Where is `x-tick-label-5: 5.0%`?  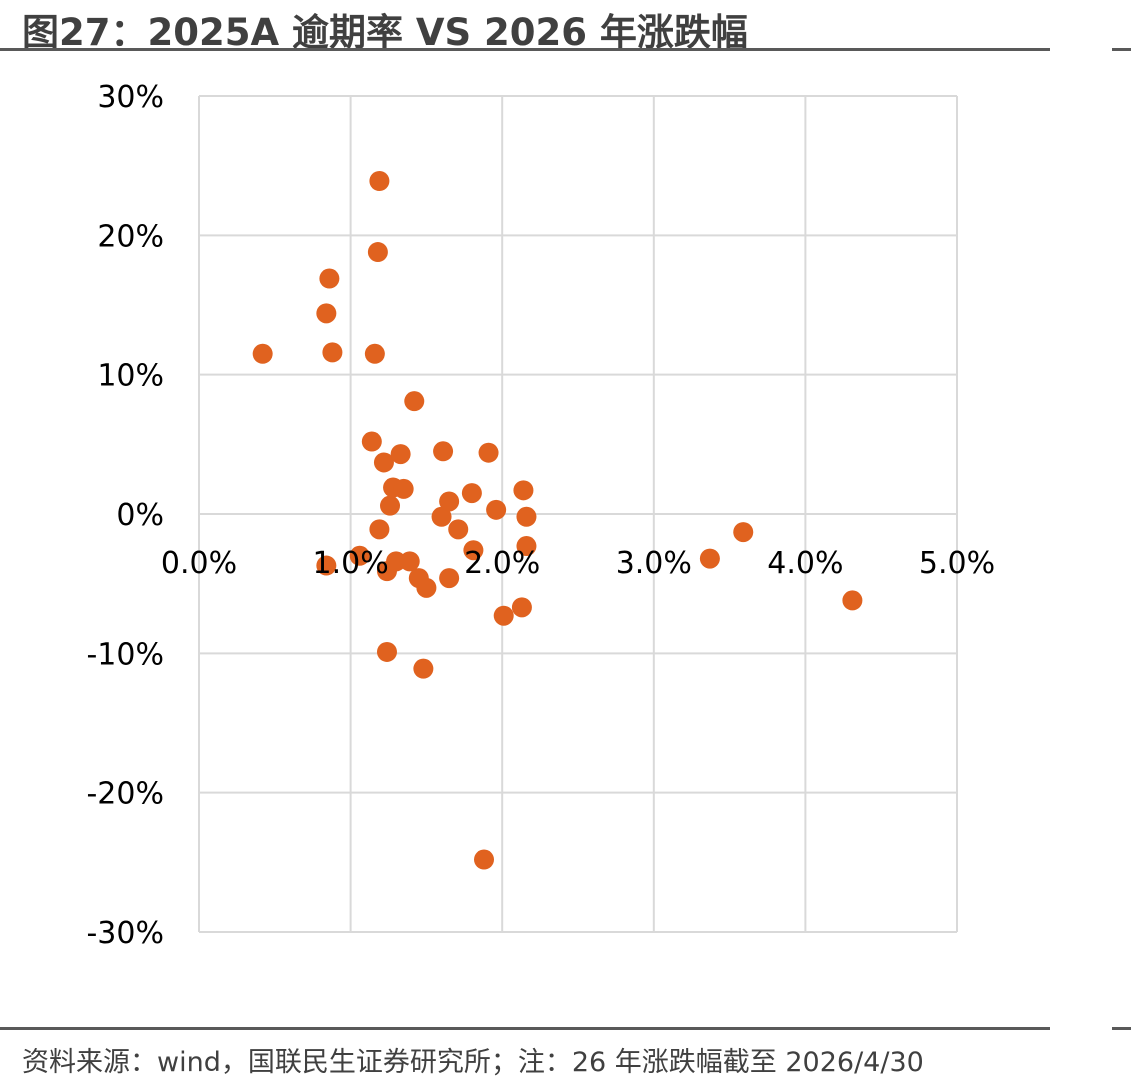 x-tick-label-5: 5.0% is located at coordinates (957, 563).